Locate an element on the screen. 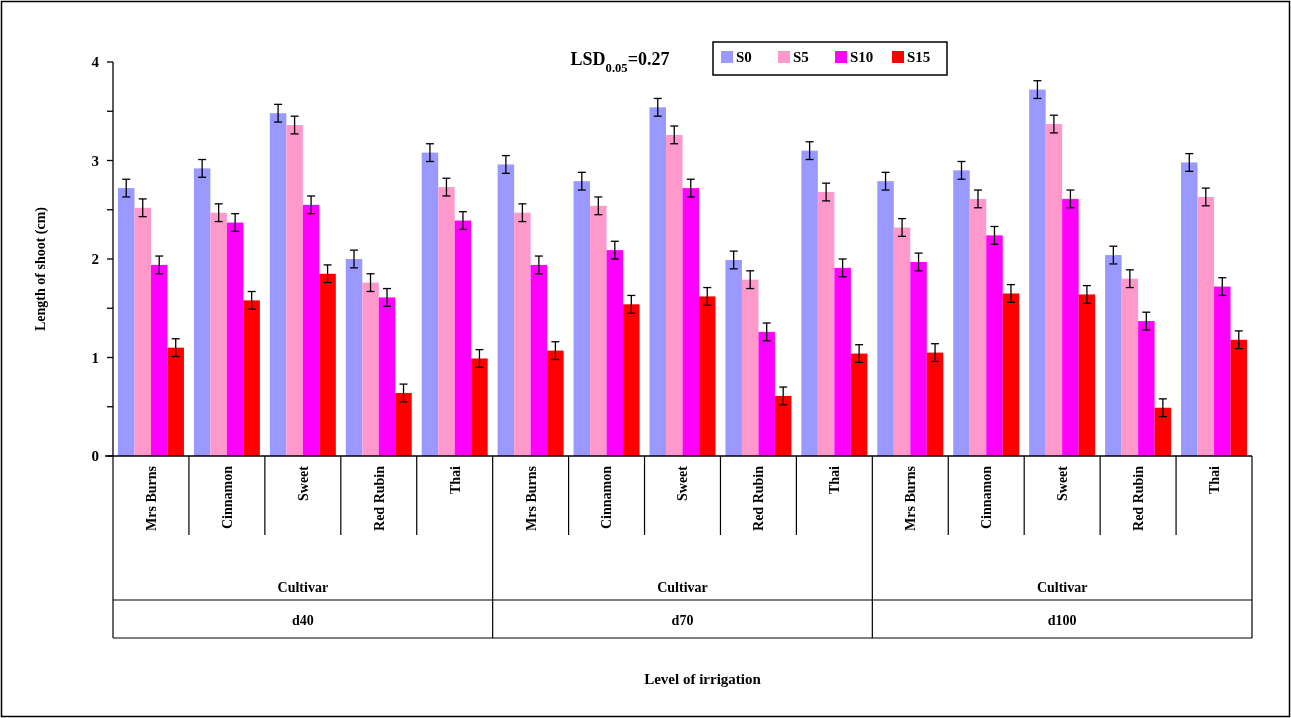 The height and width of the screenshot is (718, 1291). text: d70 is located at coordinates (682, 620).